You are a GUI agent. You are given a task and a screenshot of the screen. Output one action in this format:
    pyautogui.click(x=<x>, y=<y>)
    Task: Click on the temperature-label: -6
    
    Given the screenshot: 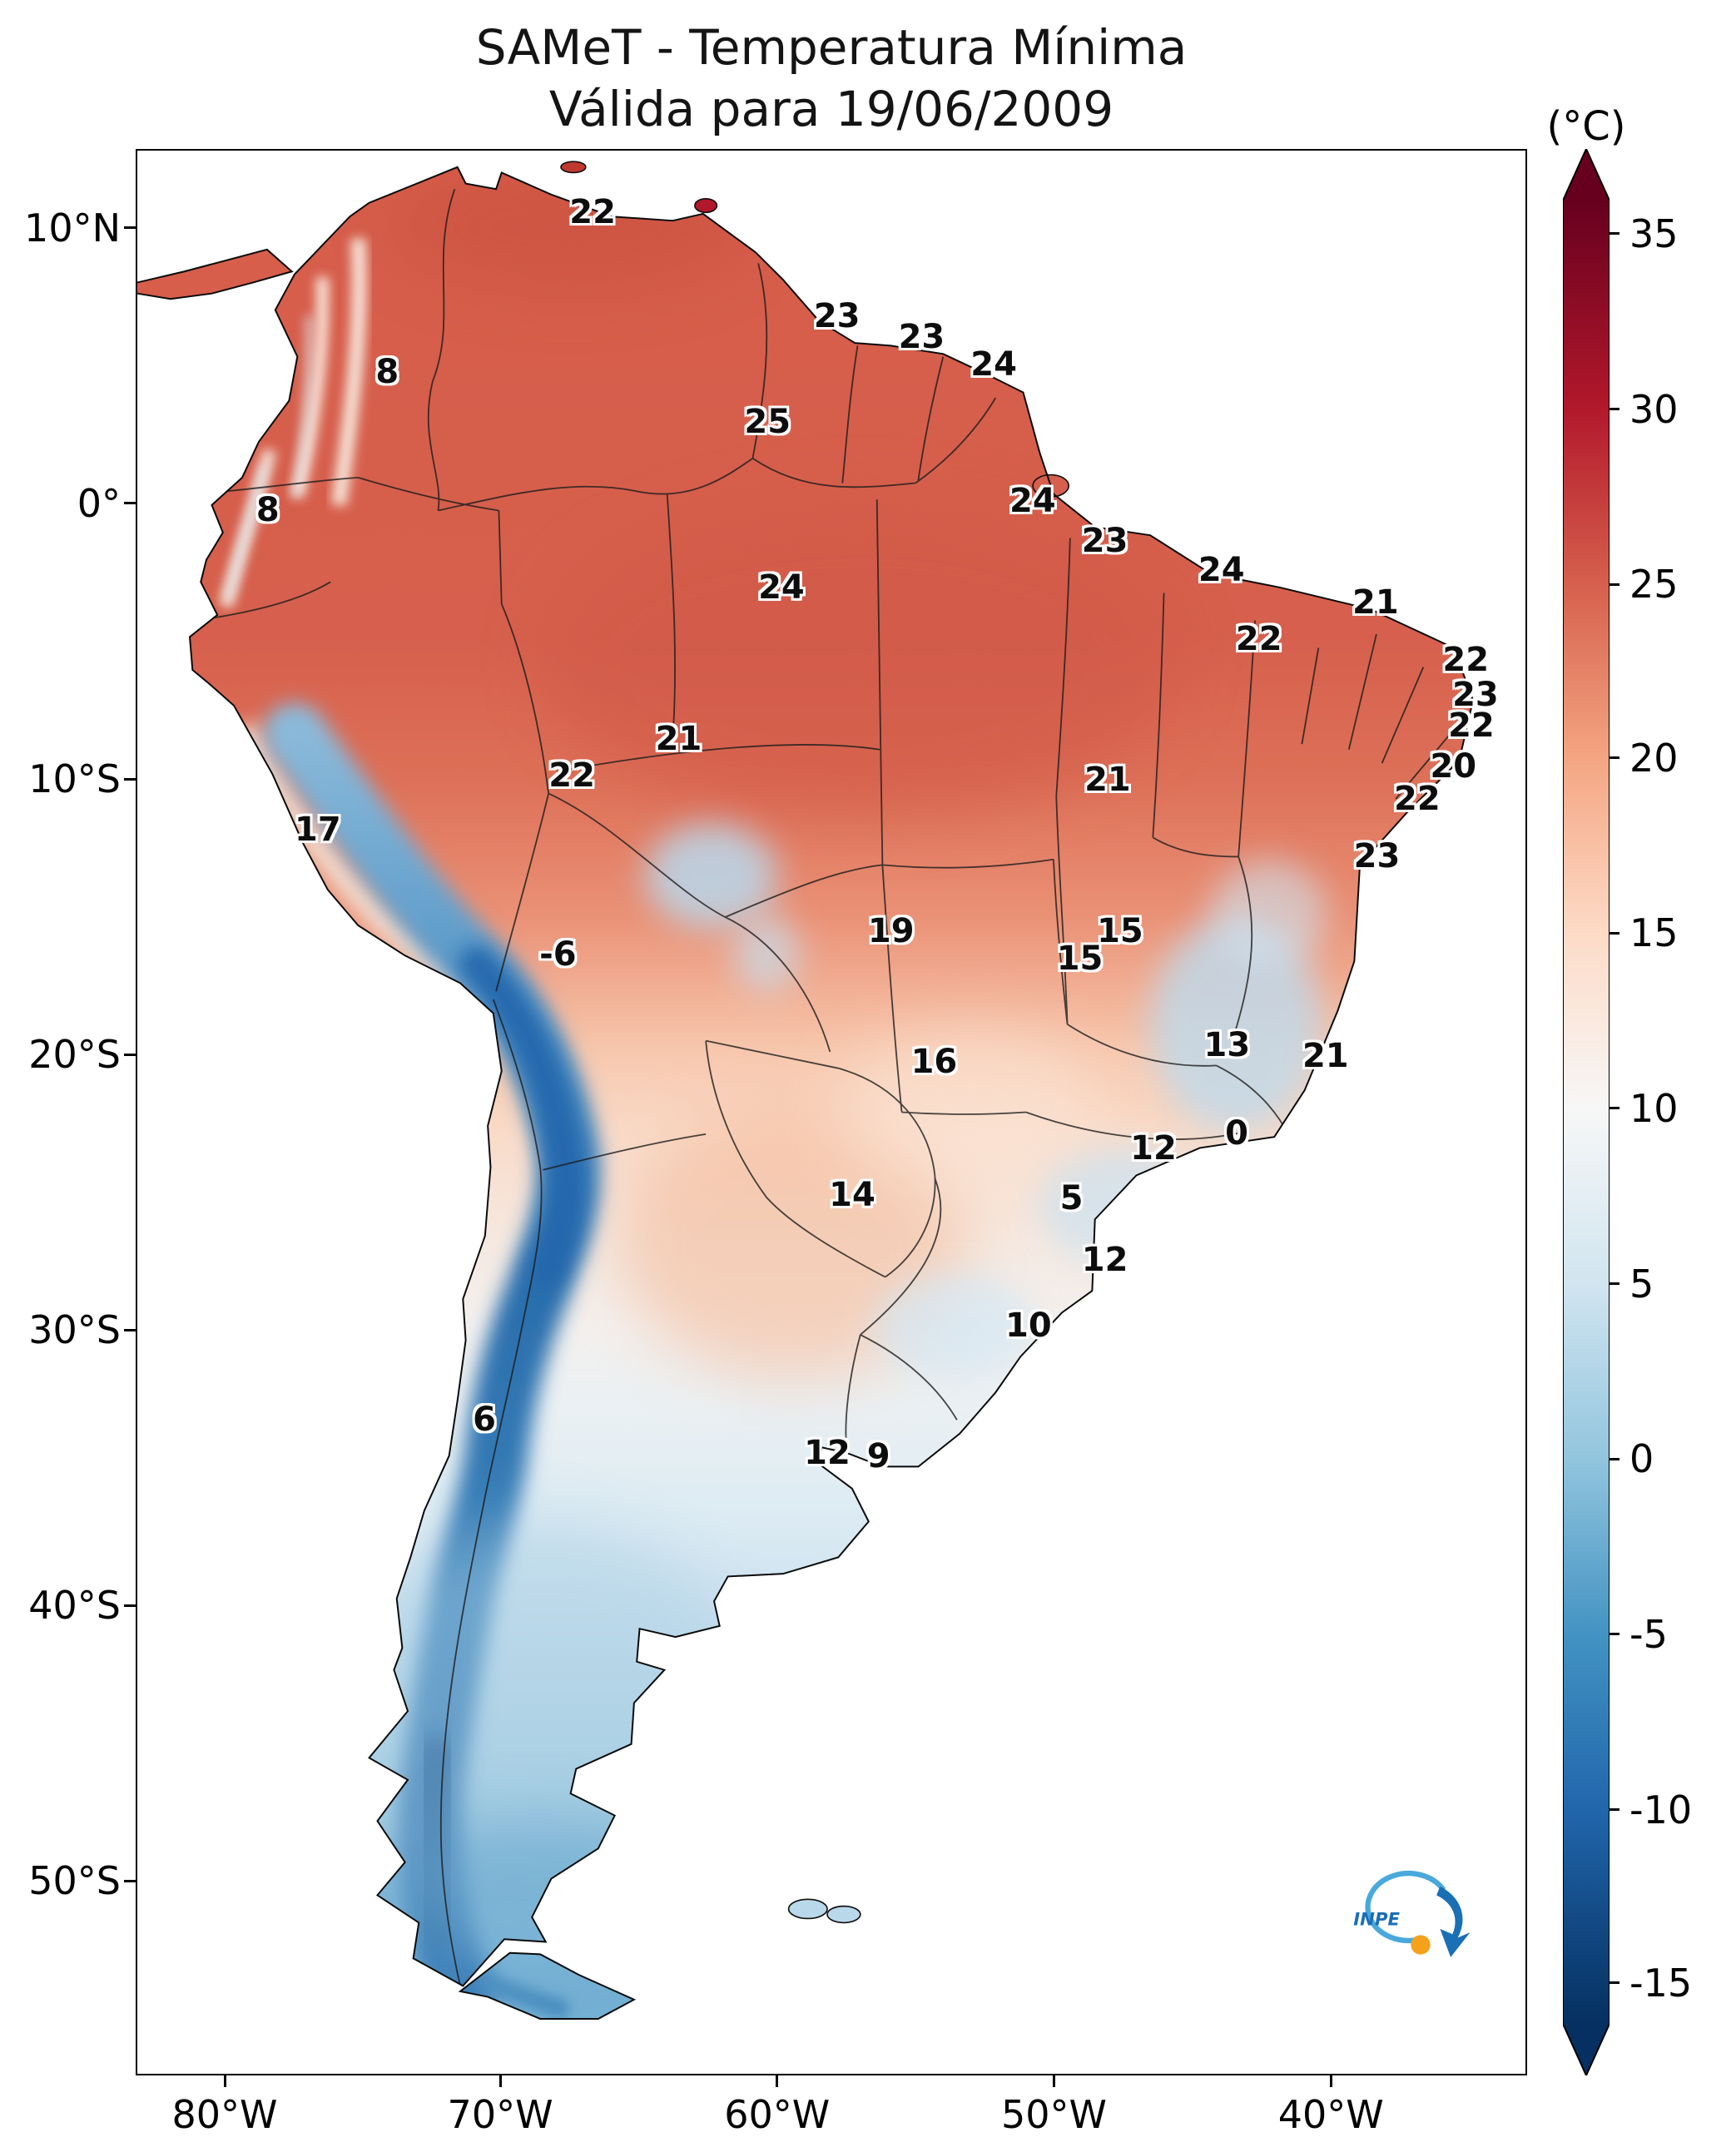 What is the action you would take?
    pyautogui.click(x=558, y=954)
    